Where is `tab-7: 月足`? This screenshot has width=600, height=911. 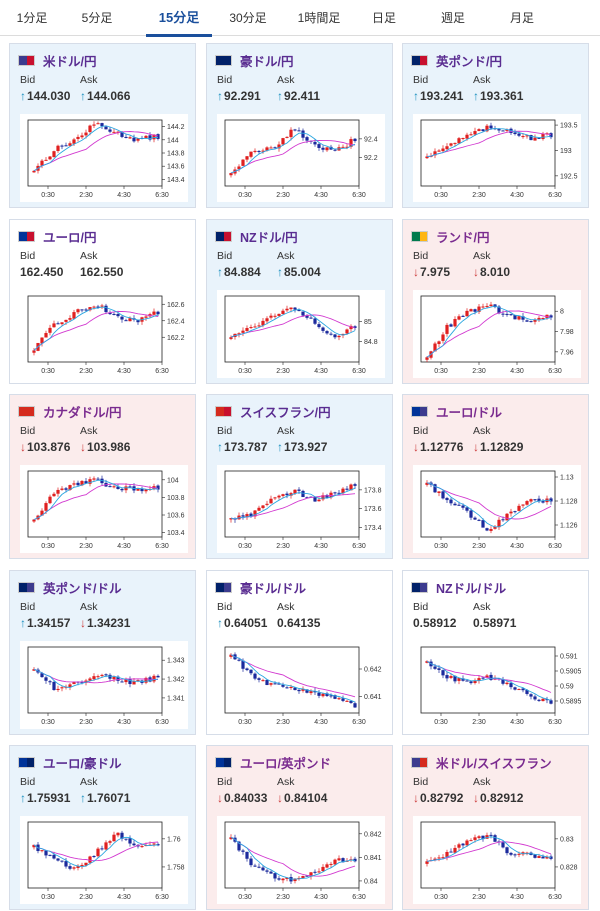 tab-7: 月足 is located at coordinates (521, 18).